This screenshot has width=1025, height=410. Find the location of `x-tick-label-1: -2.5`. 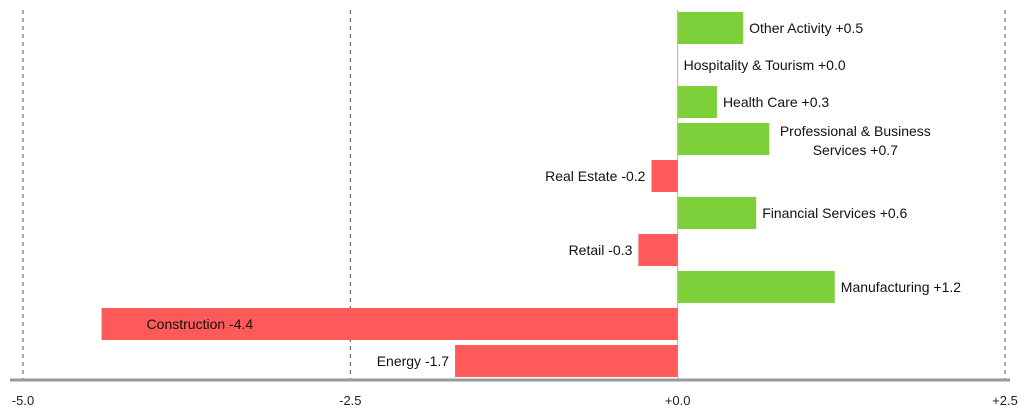

x-tick-label-1: -2.5 is located at coordinates (350, 400).